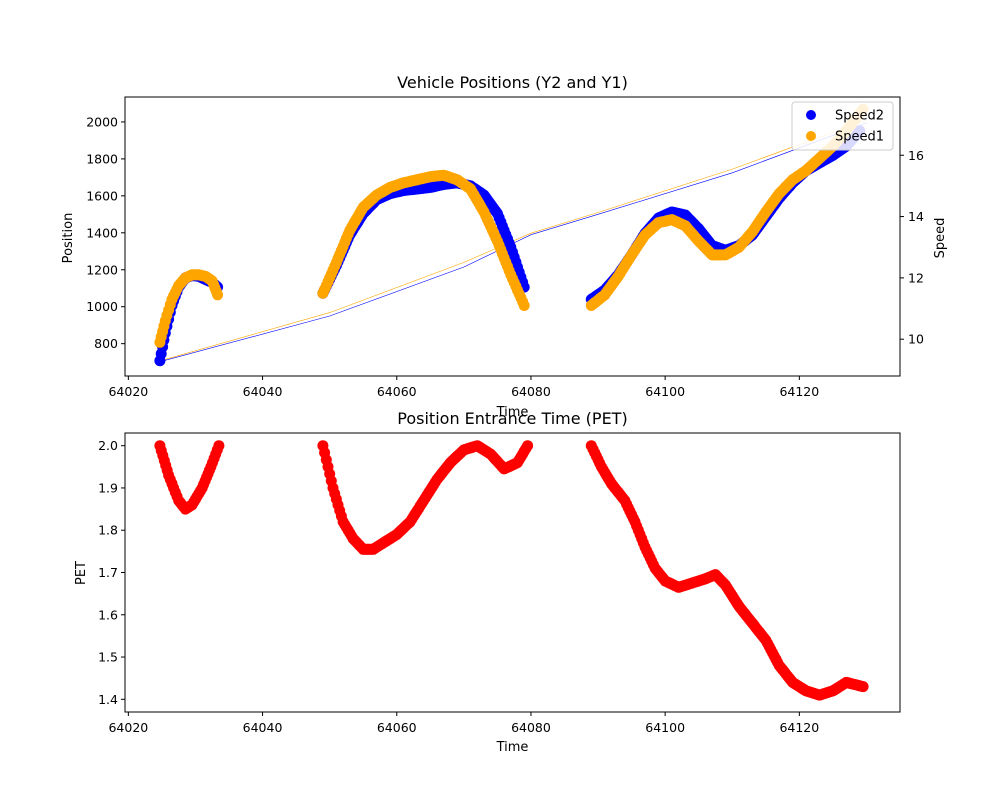  Describe the element at coordinates (859, 116) in the screenshot. I see `legend-label: Speed2` at that location.